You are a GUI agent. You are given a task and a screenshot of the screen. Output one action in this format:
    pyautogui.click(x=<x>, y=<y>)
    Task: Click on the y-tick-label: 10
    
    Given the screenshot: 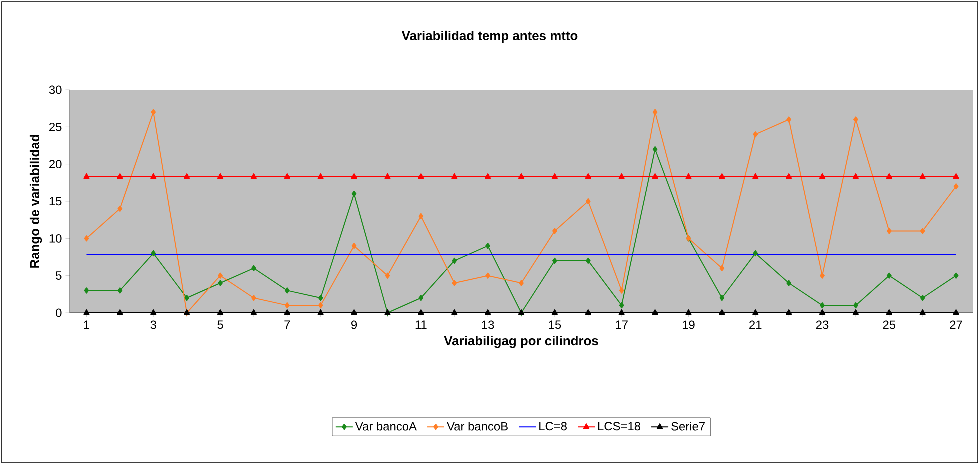 What is the action you would take?
    pyautogui.click(x=56, y=238)
    